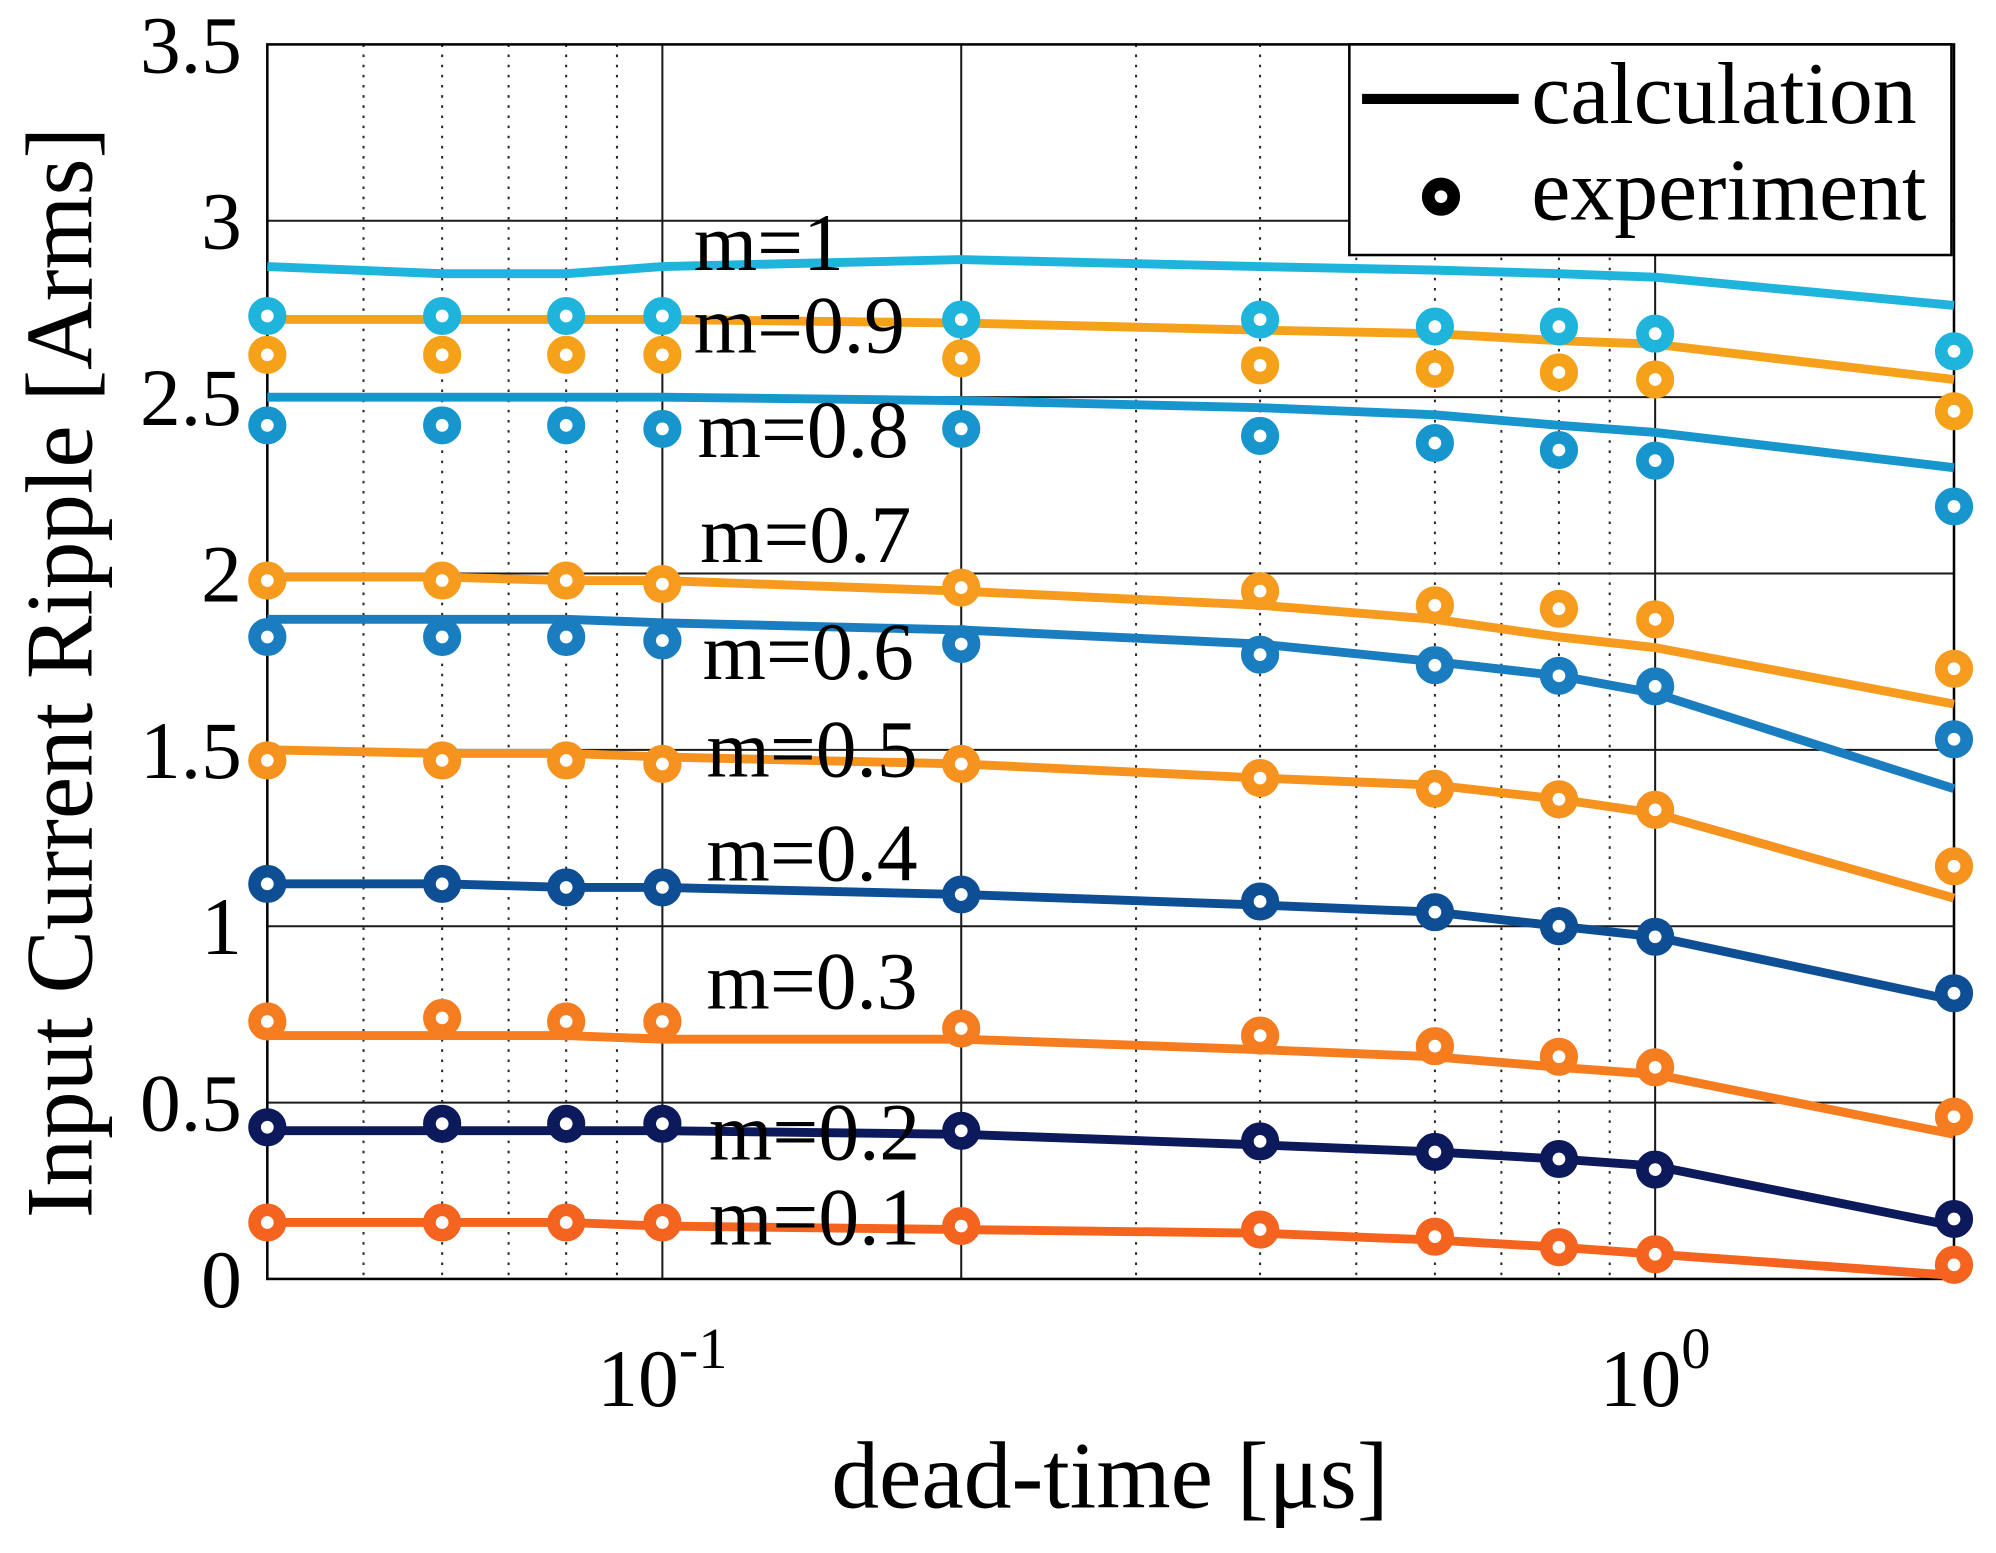  Describe the element at coordinates (1655, 1370) in the screenshot. I see `x-tick-label: 10⁰` at that location.